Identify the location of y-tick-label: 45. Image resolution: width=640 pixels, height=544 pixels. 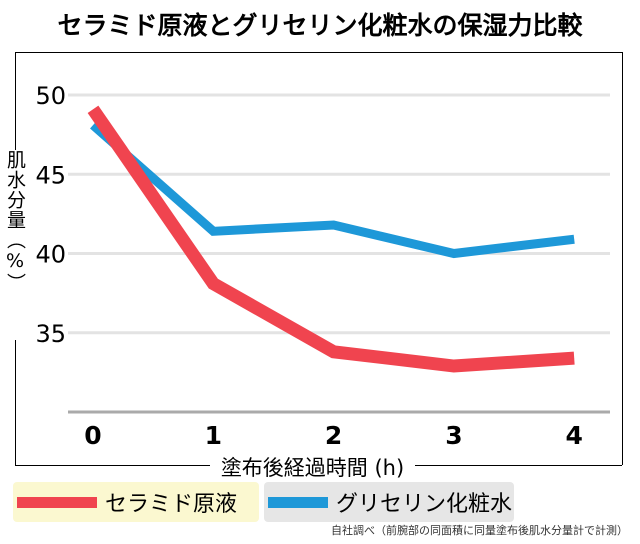
(50, 175).